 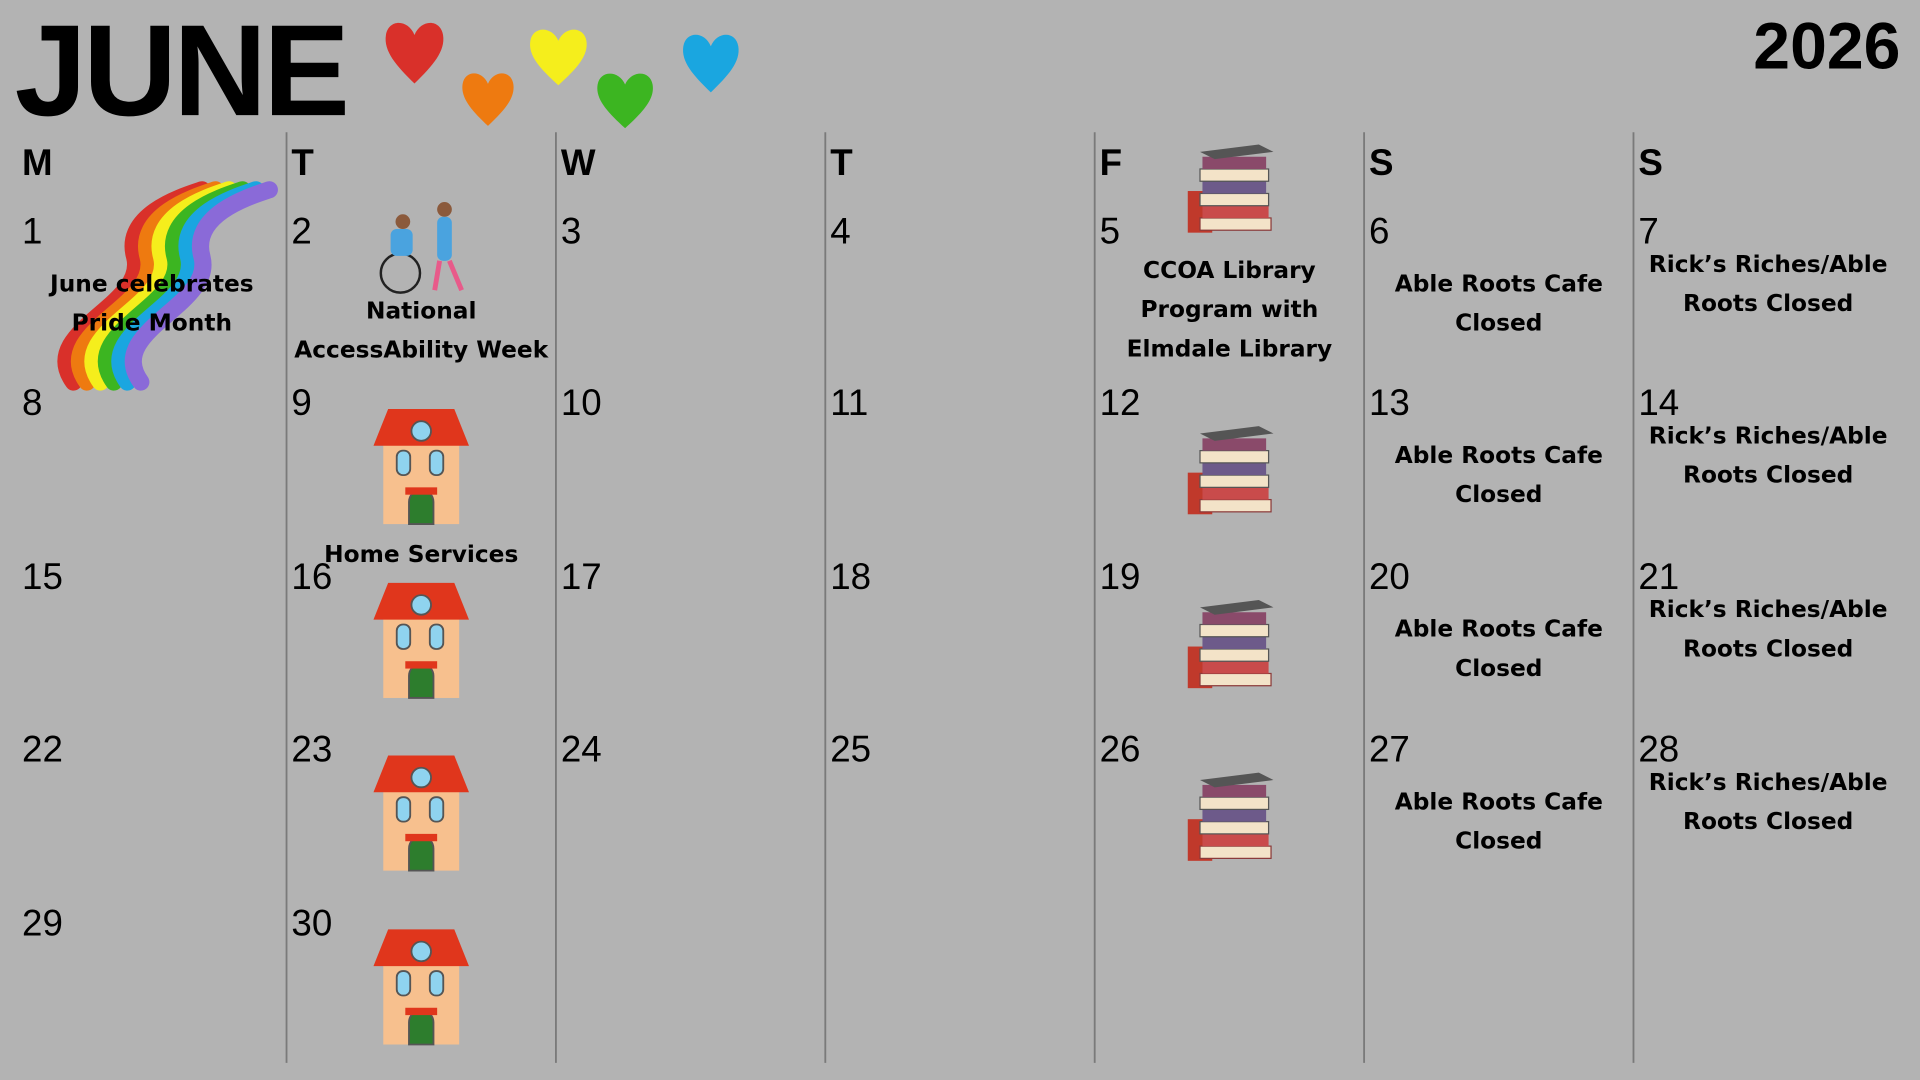 What do you see at coordinates (42, 750) in the screenshot?
I see `day-number: 22` at bounding box center [42, 750].